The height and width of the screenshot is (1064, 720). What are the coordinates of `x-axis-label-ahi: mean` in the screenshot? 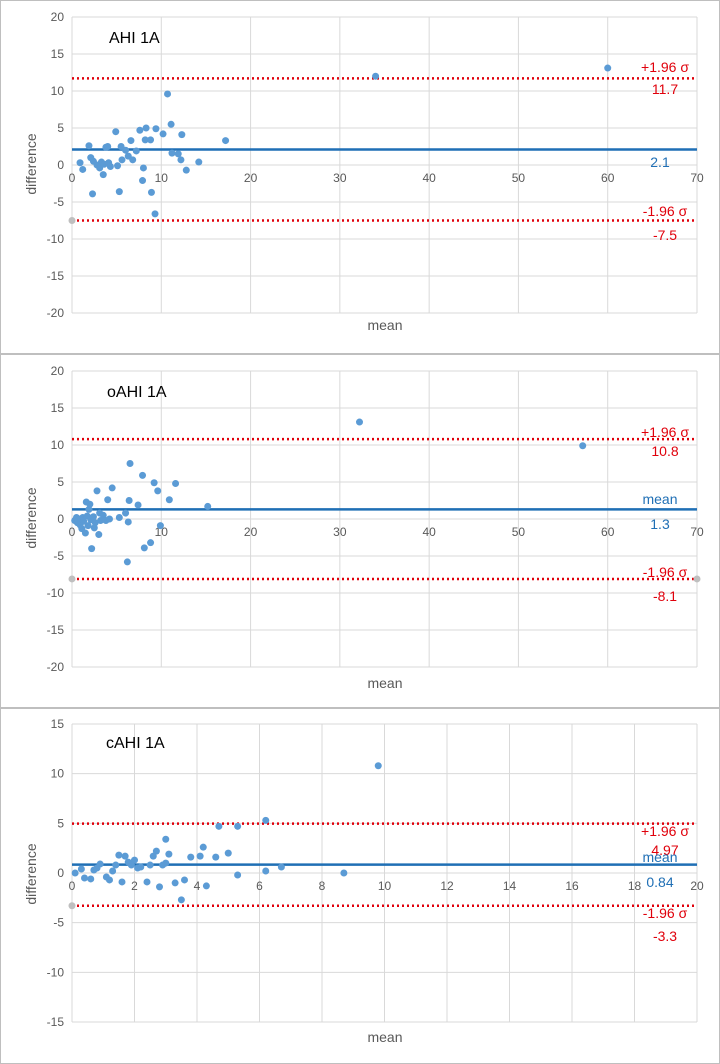 It's located at (384, 325).